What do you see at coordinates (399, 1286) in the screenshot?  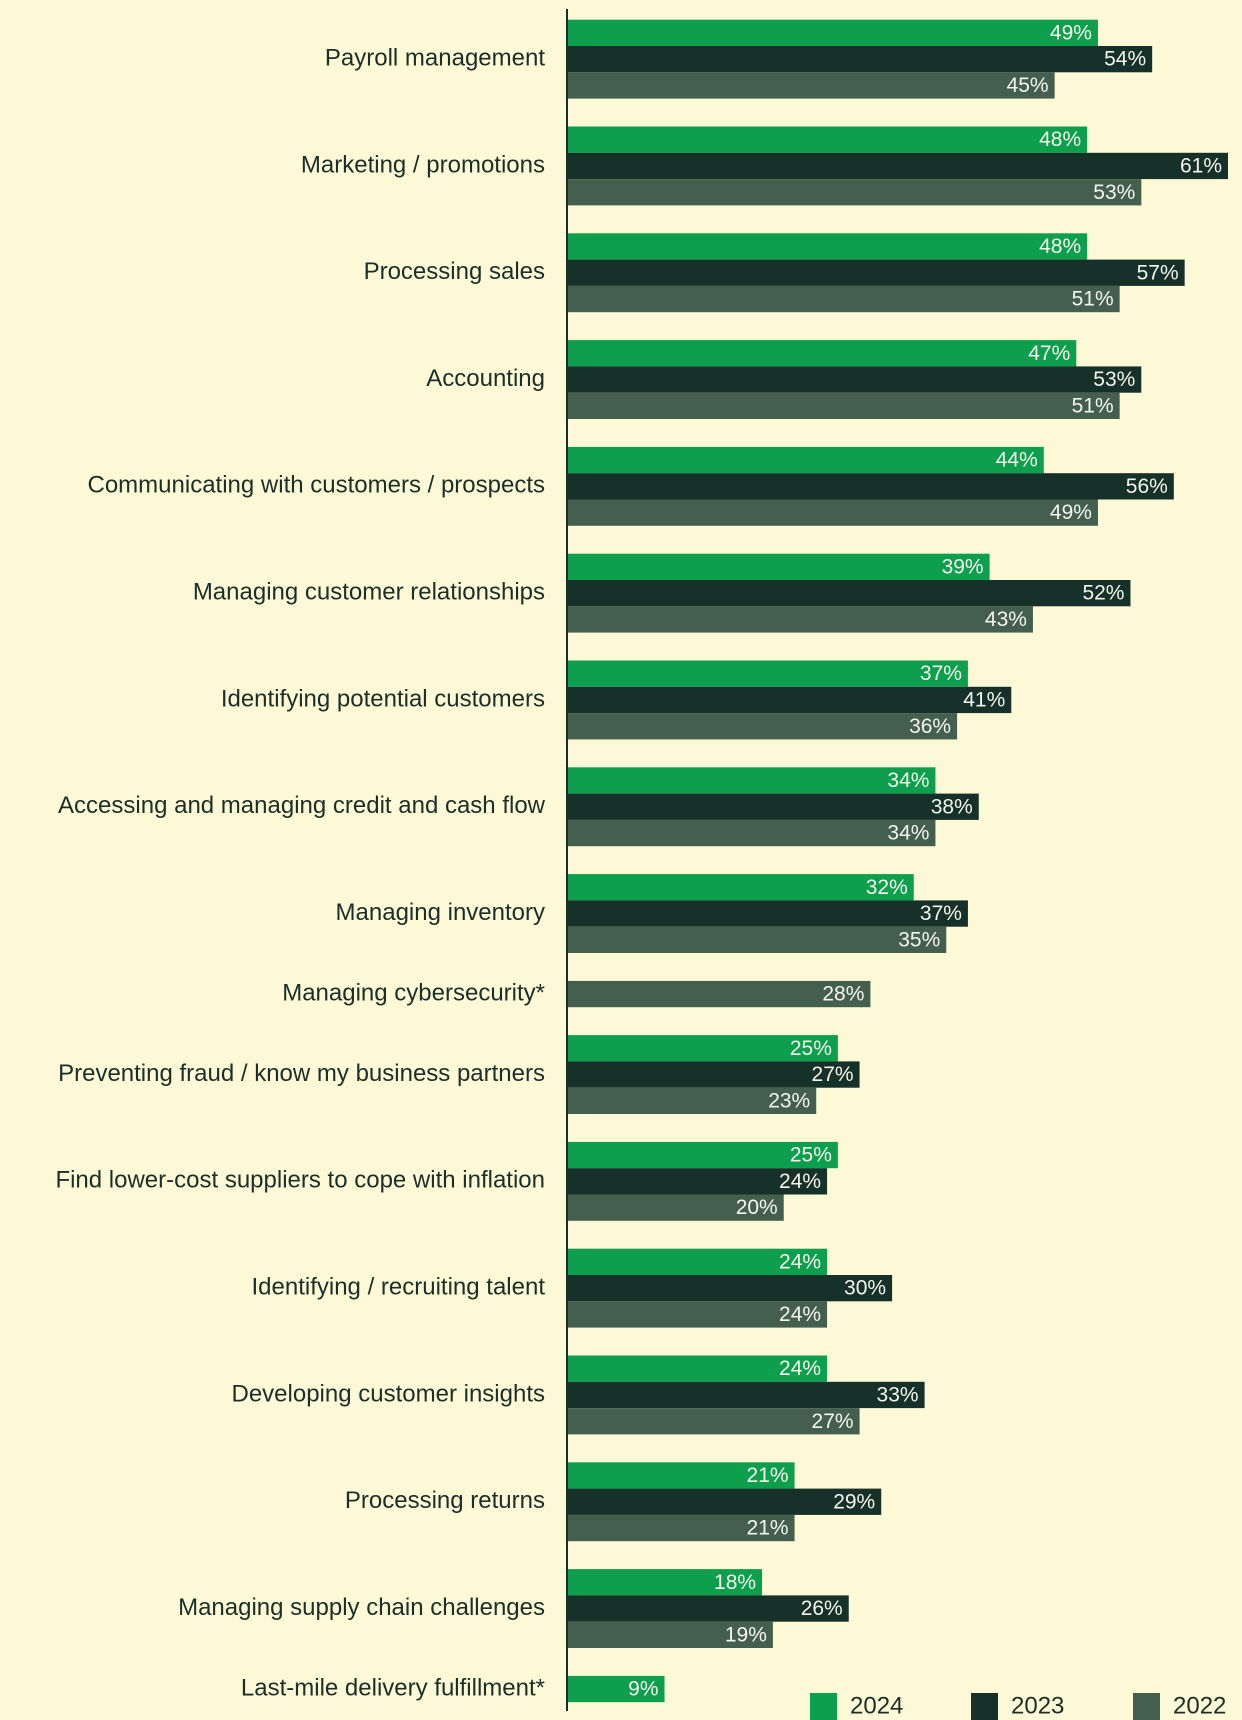 I see `category-label: Identifying / recruiting talent` at bounding box center [399, 1286].